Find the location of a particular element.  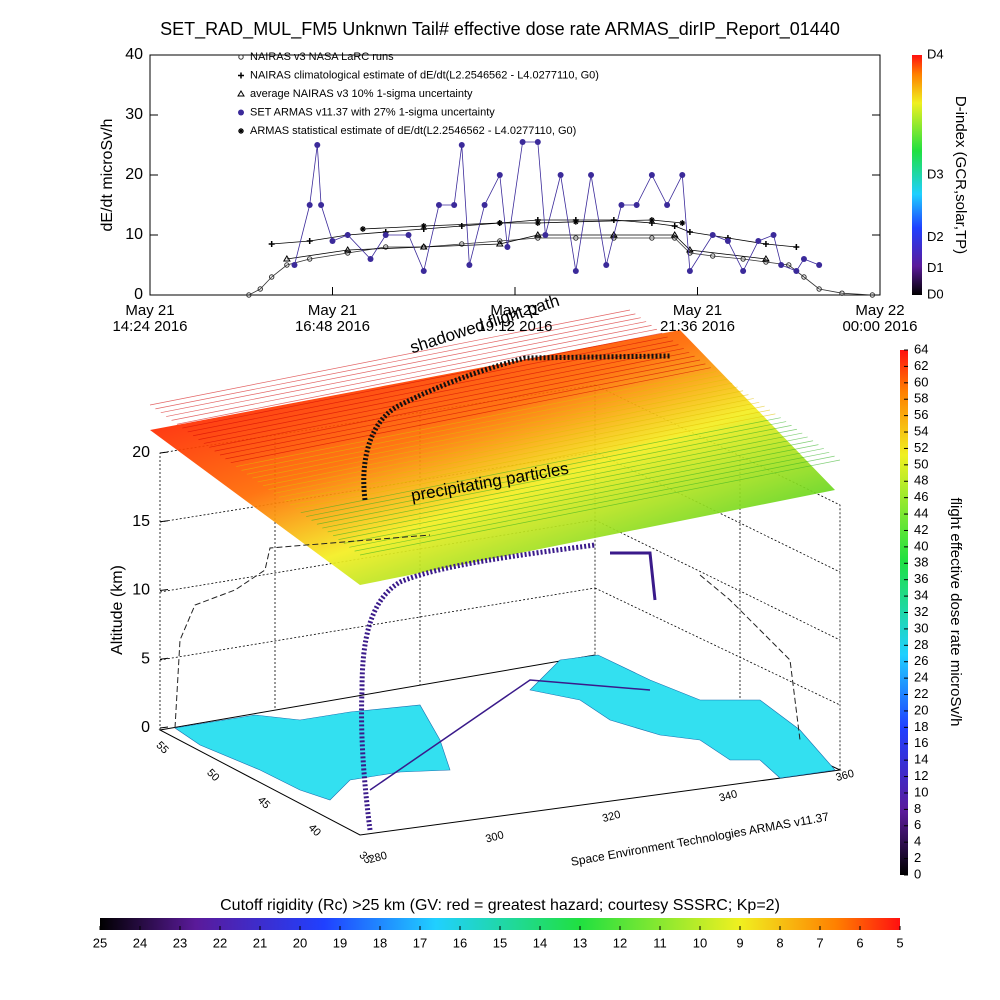

colorbar-tick-label: 46 is located at coordinates (921, 496).